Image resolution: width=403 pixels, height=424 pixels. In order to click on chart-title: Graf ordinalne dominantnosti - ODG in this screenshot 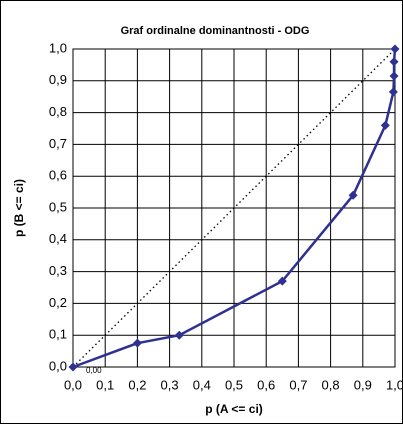, I will do `click(215, 31)`.